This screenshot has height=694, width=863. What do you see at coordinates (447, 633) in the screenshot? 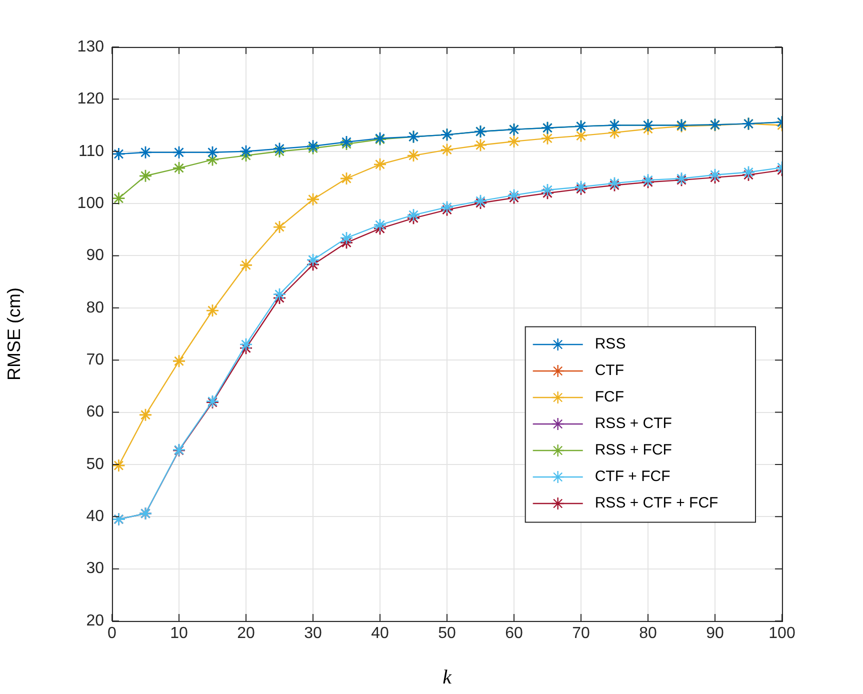
I see `x-tick-label: 50` at bounding box center [447, 633].